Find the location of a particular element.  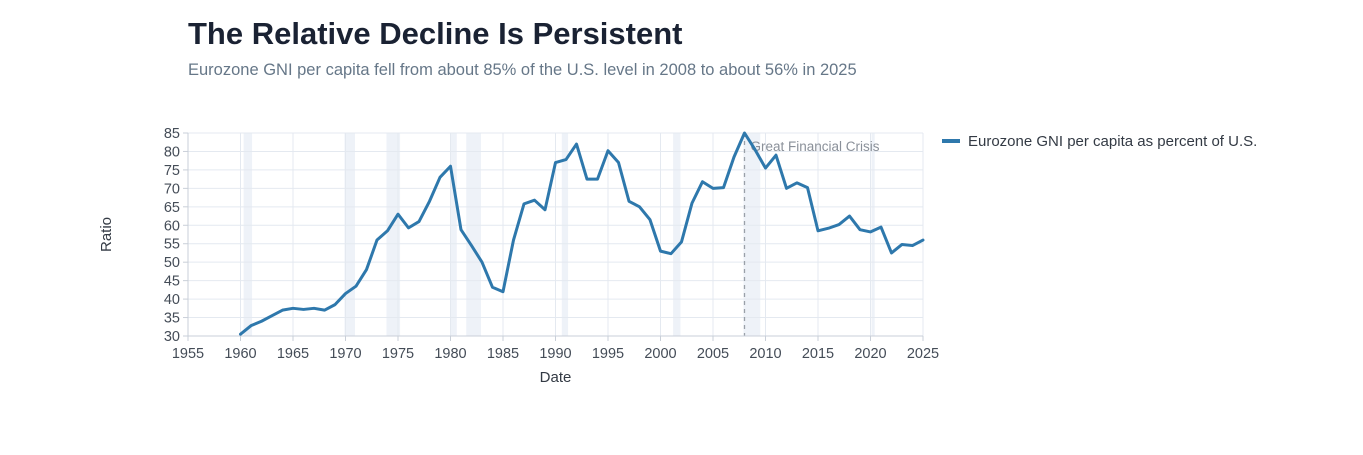

x-tick-label: 1975 is located at coordinates (398, 354).